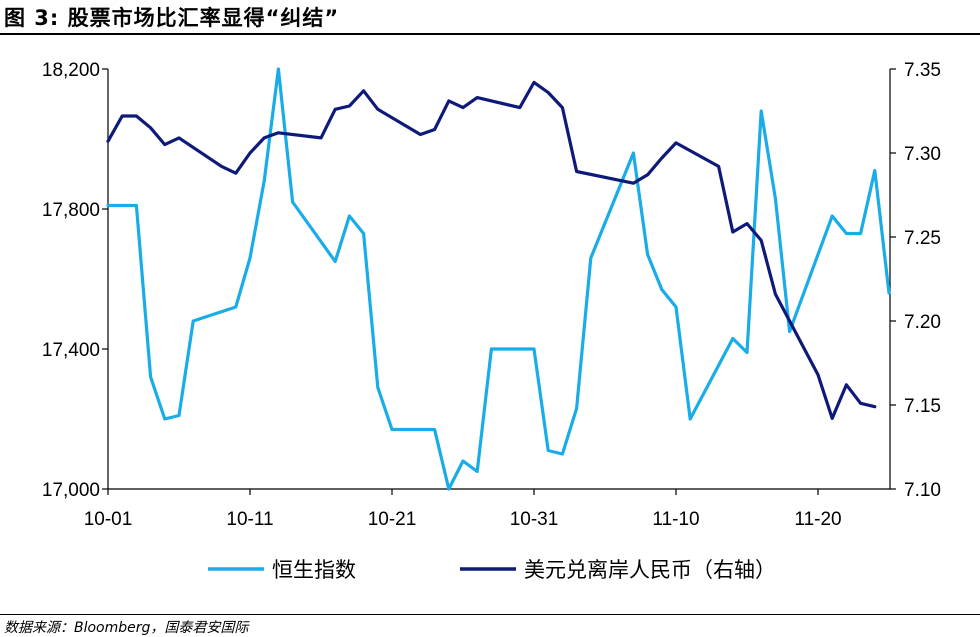 This screenshot has width=980, height=637. I want to click on right-tick-label: 7.30, so click(922, 154).